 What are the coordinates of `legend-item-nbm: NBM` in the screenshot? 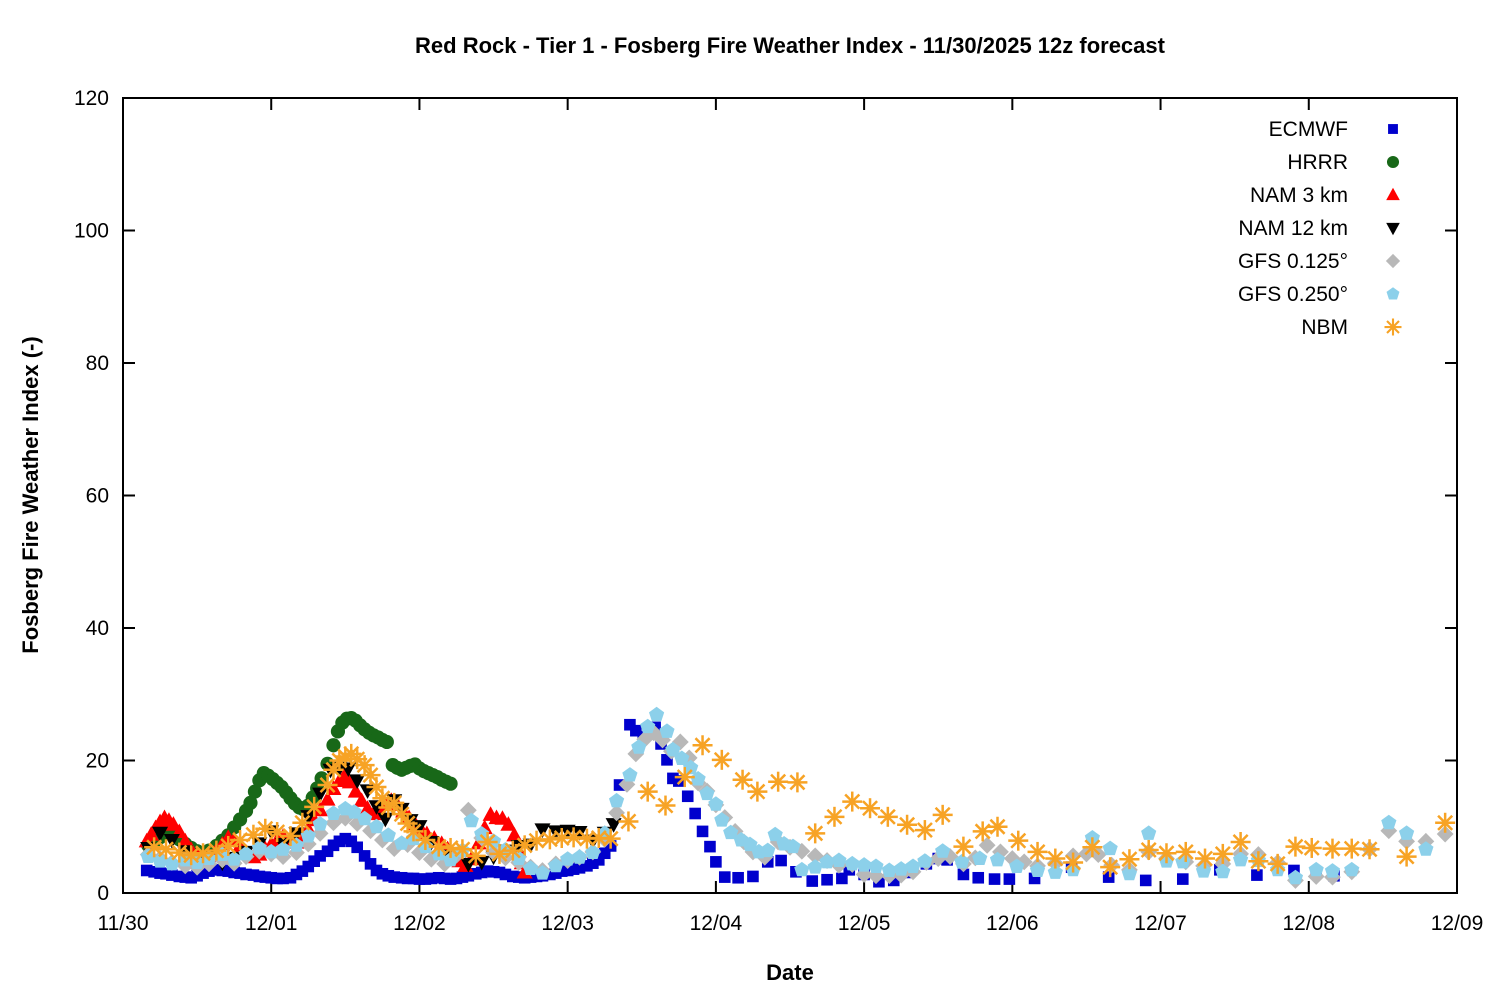 It's located at (1351, 327).